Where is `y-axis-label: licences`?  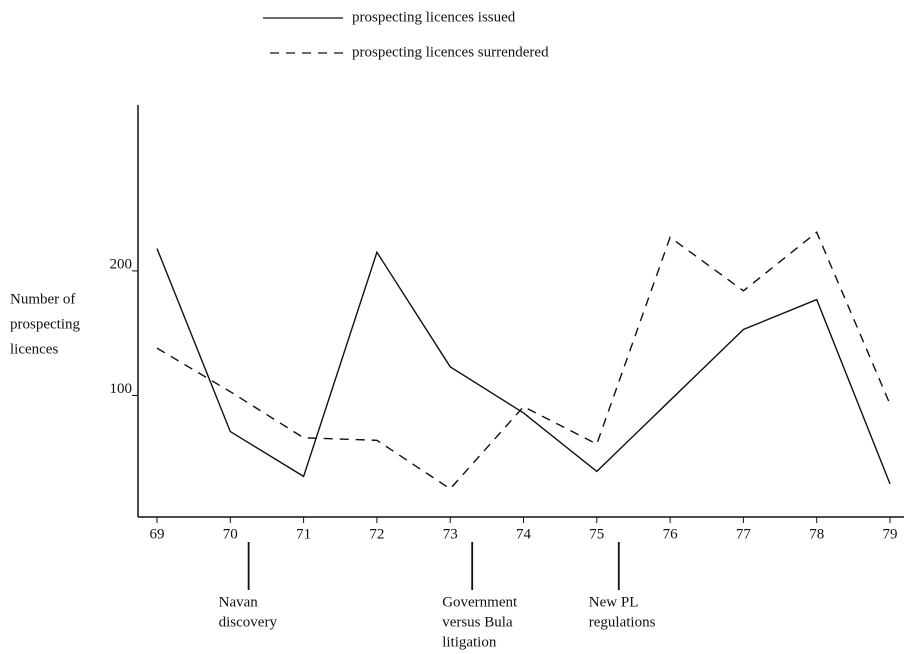 y-axis-label: licences is located at coordinates (34, 349).